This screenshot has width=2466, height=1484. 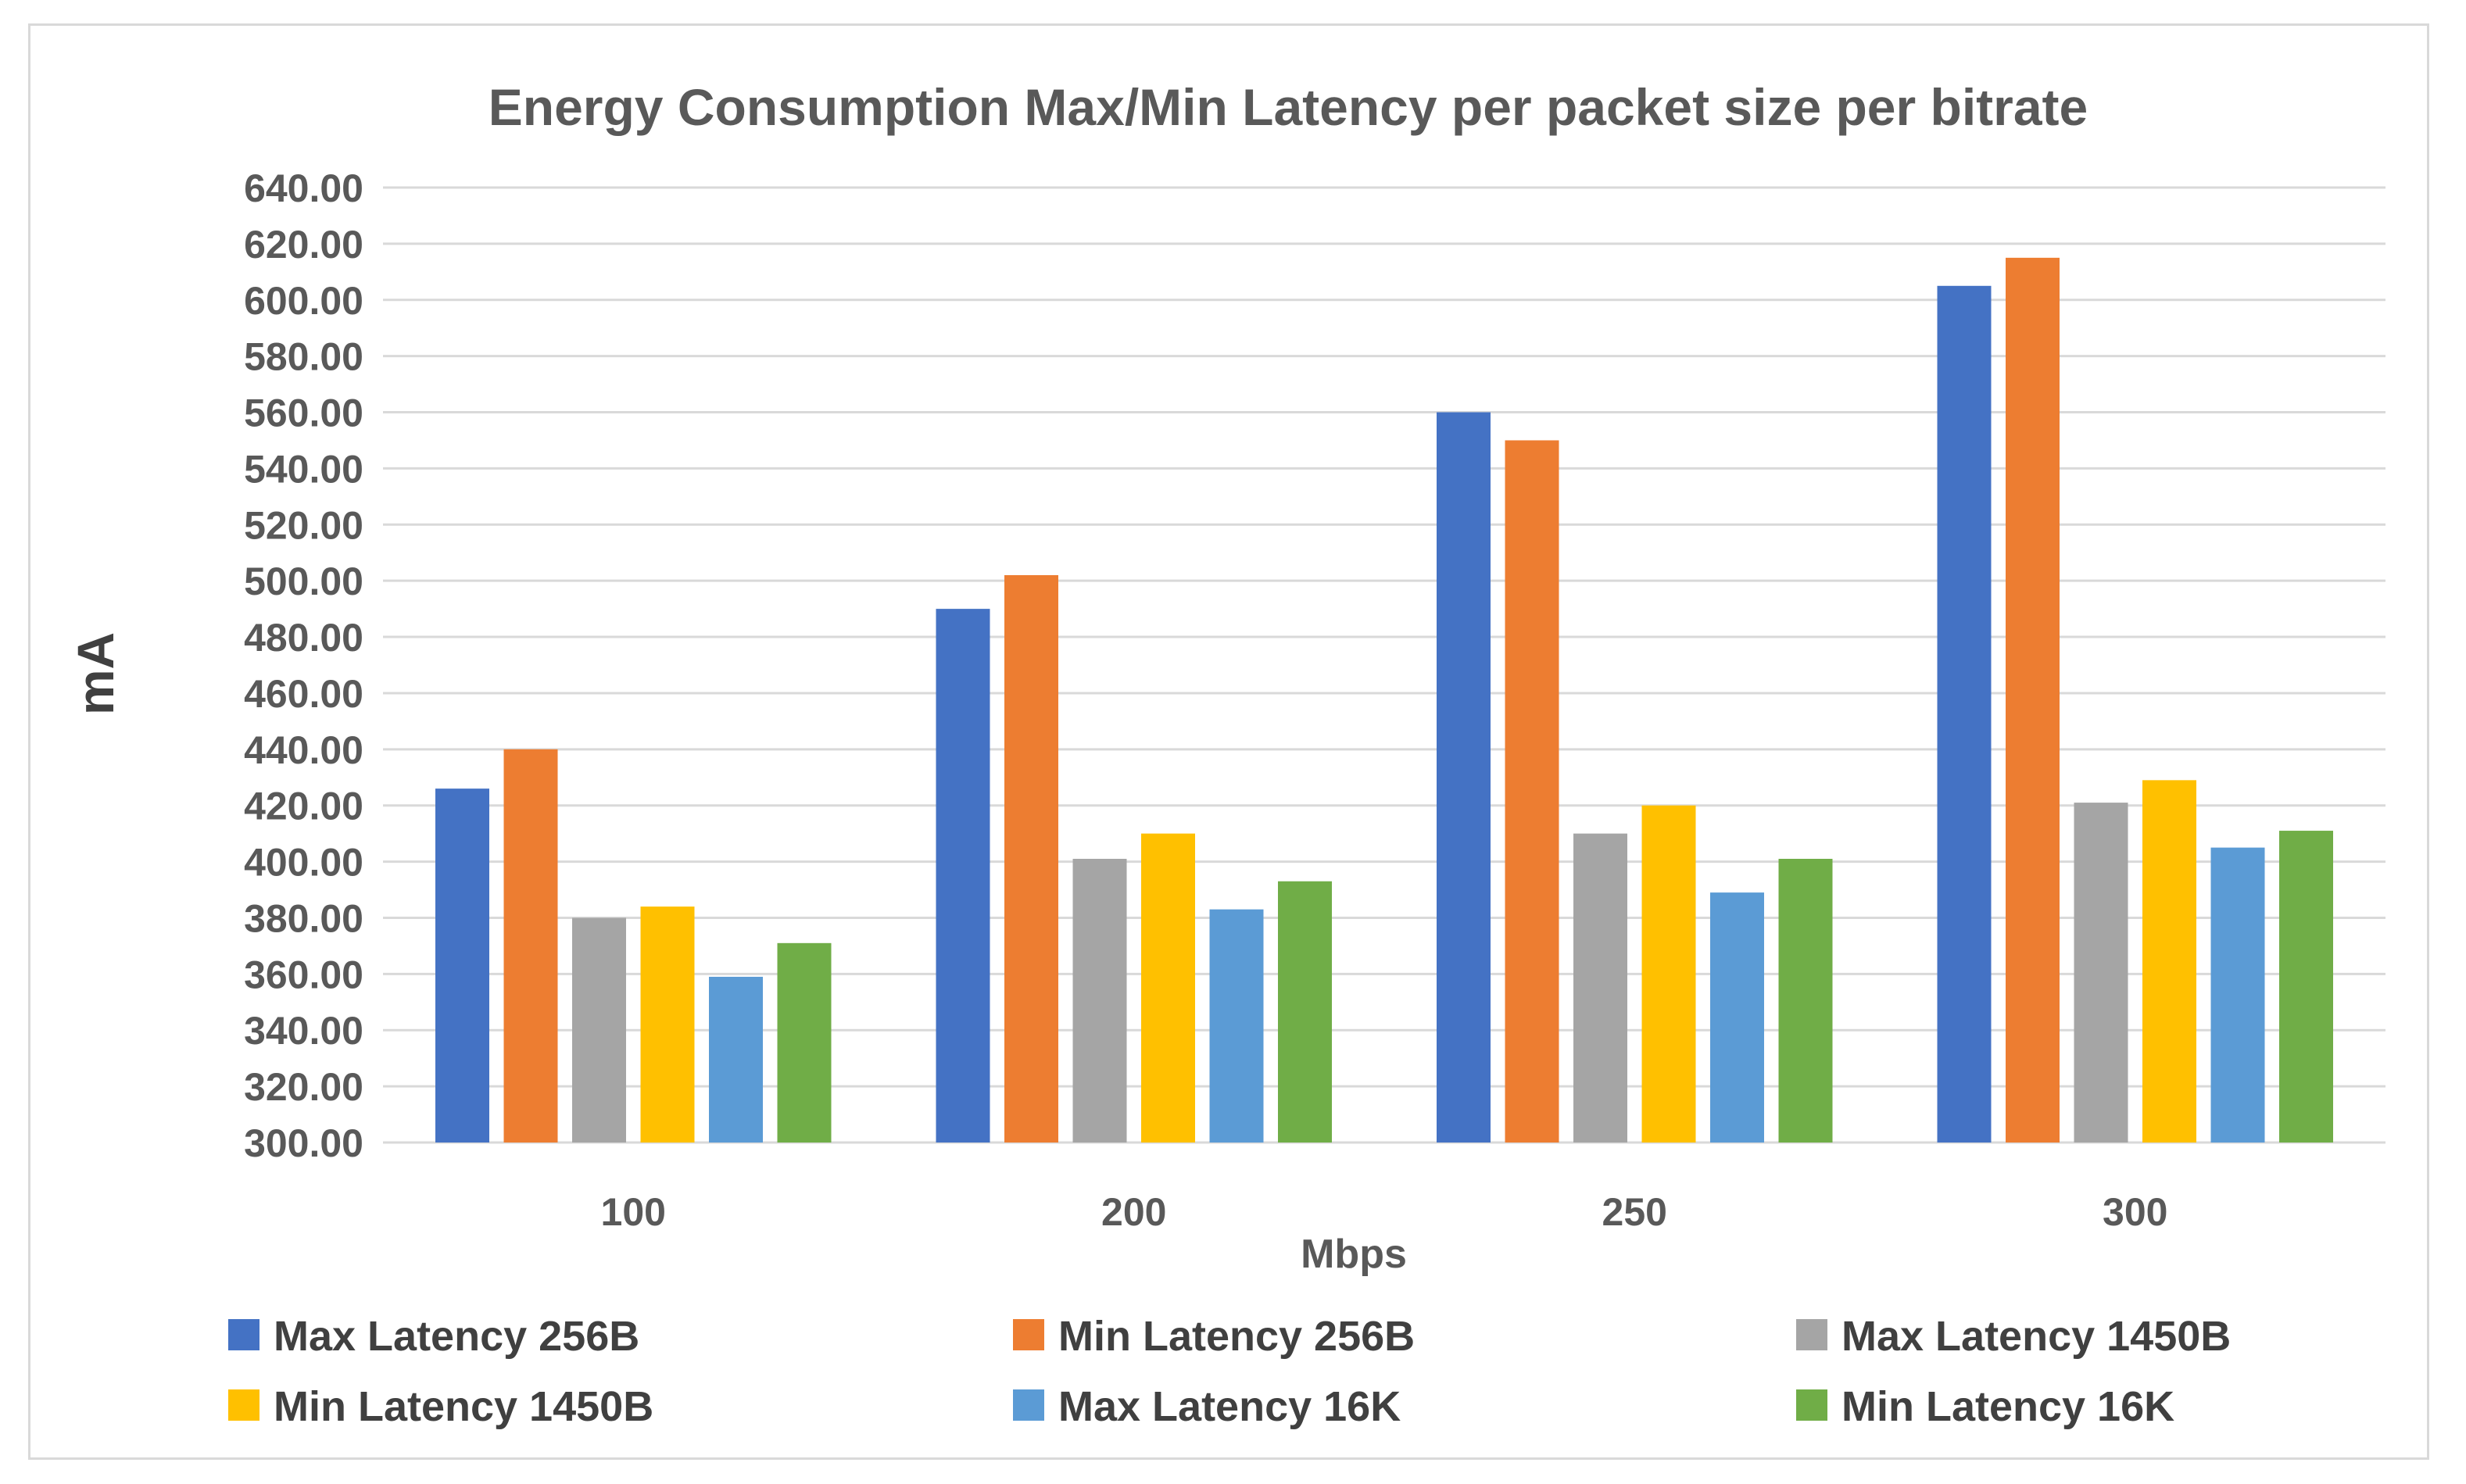 What do you see at coordinates (303, 188) in the screenshot?
I see `y-tick-label: 640.00` at bounding box center [303, 188].